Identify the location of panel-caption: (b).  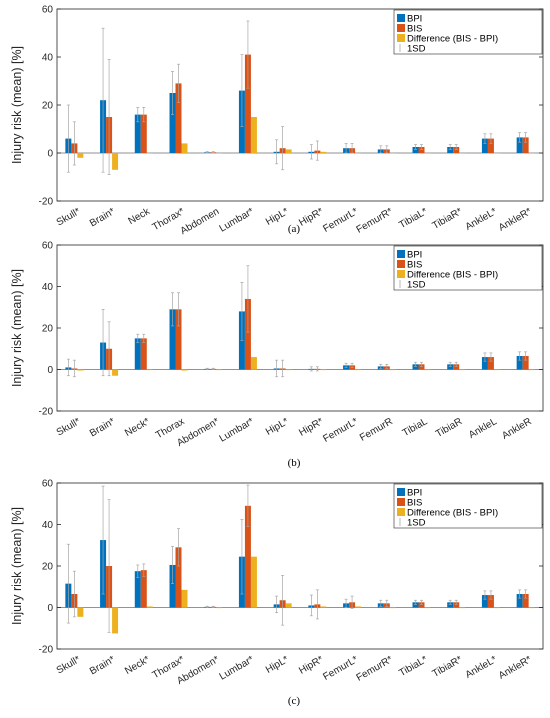
(294, 463).